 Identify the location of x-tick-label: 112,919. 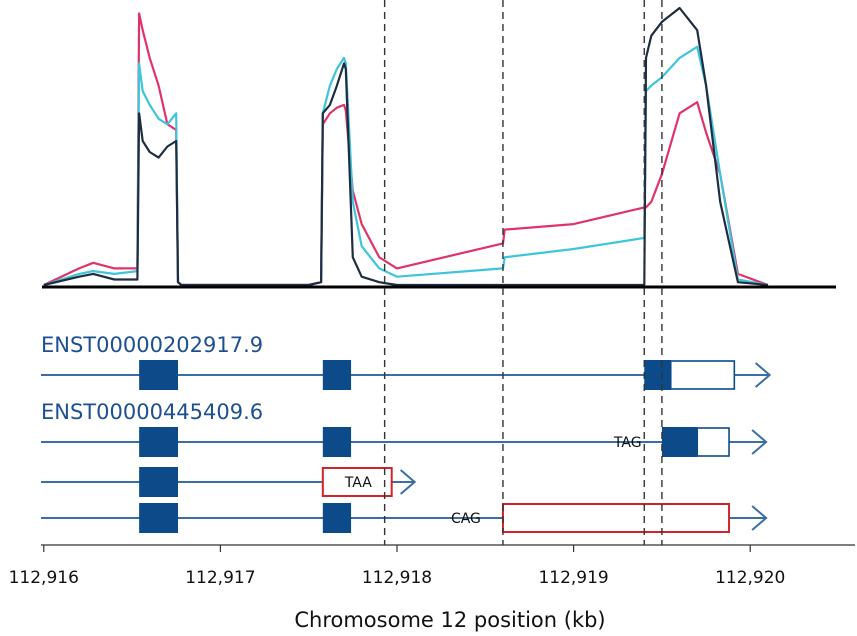
(573, 578).